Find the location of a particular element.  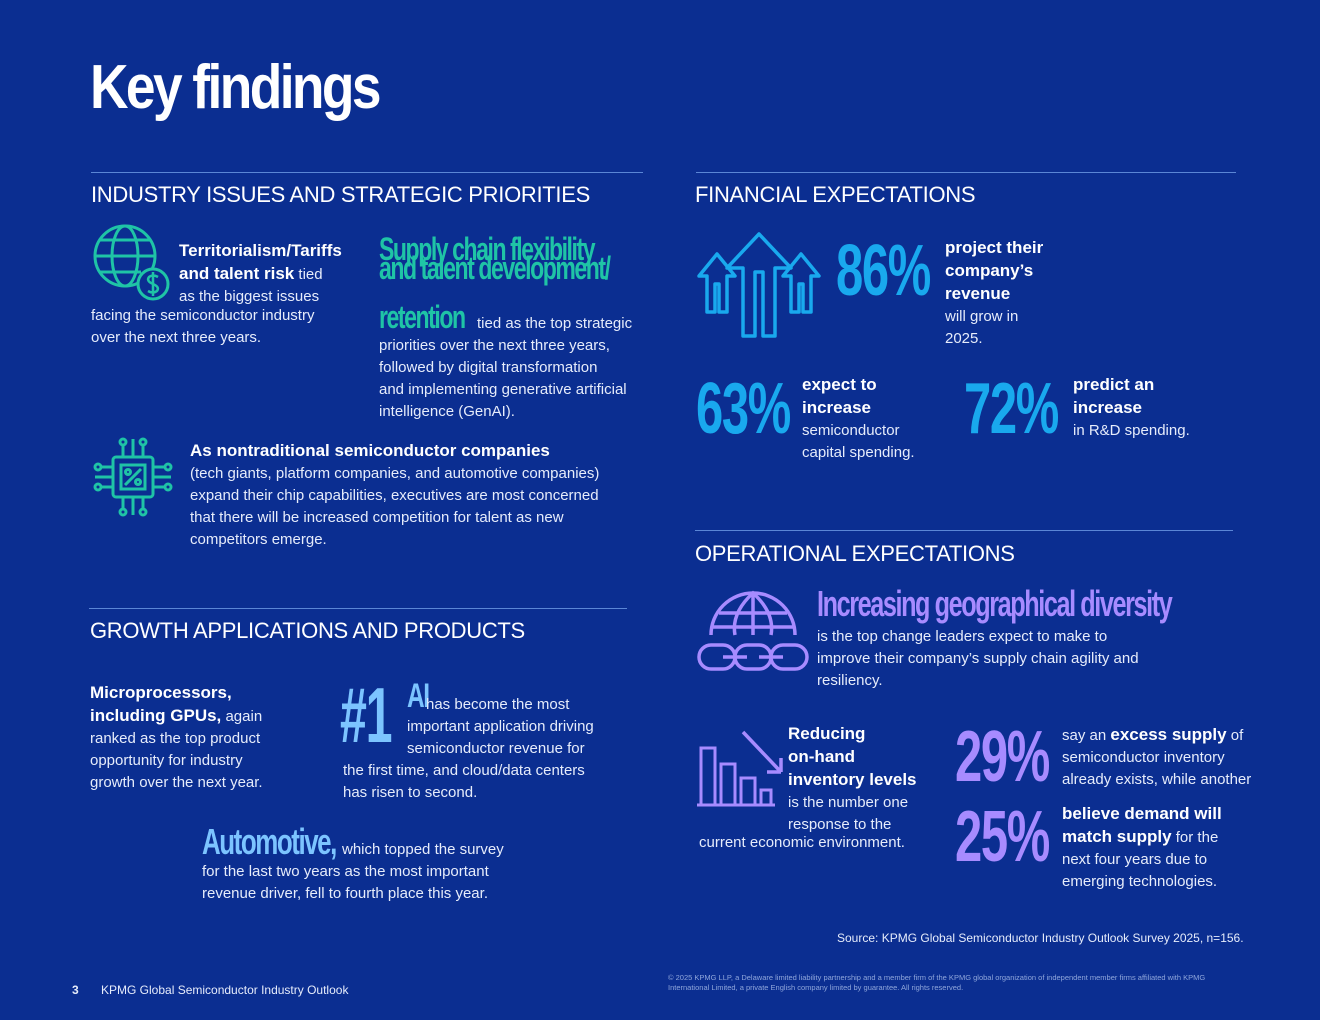

finding-text: priorities over the next three years, is located at coordinates (494, 345).